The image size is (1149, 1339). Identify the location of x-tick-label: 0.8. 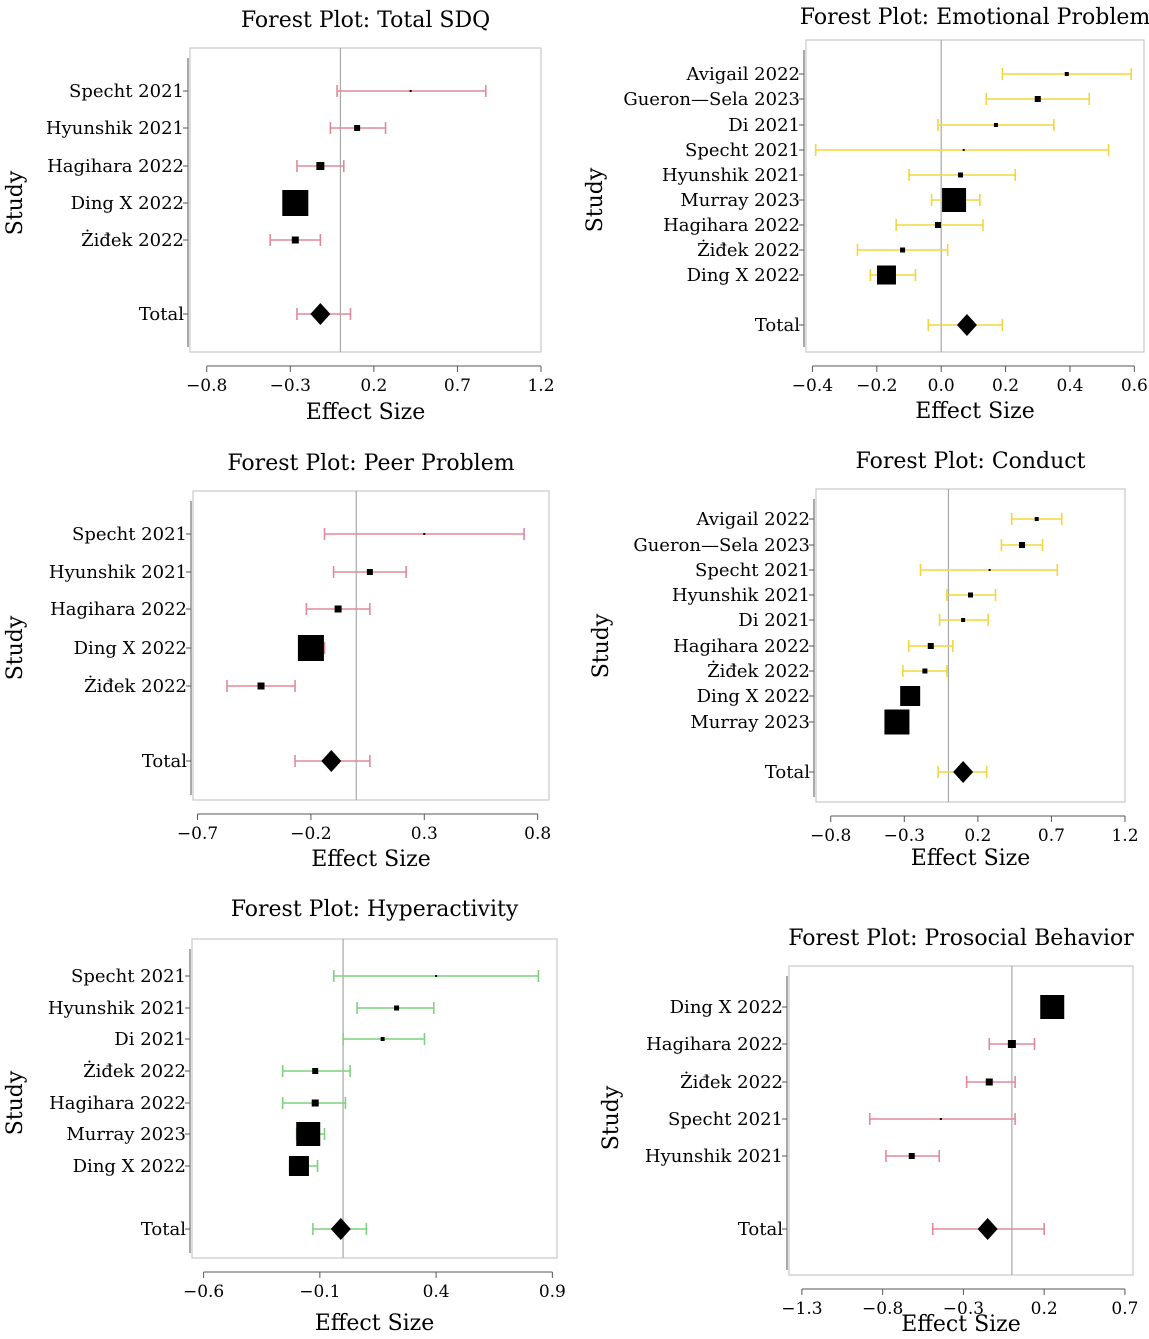
(537, 834).